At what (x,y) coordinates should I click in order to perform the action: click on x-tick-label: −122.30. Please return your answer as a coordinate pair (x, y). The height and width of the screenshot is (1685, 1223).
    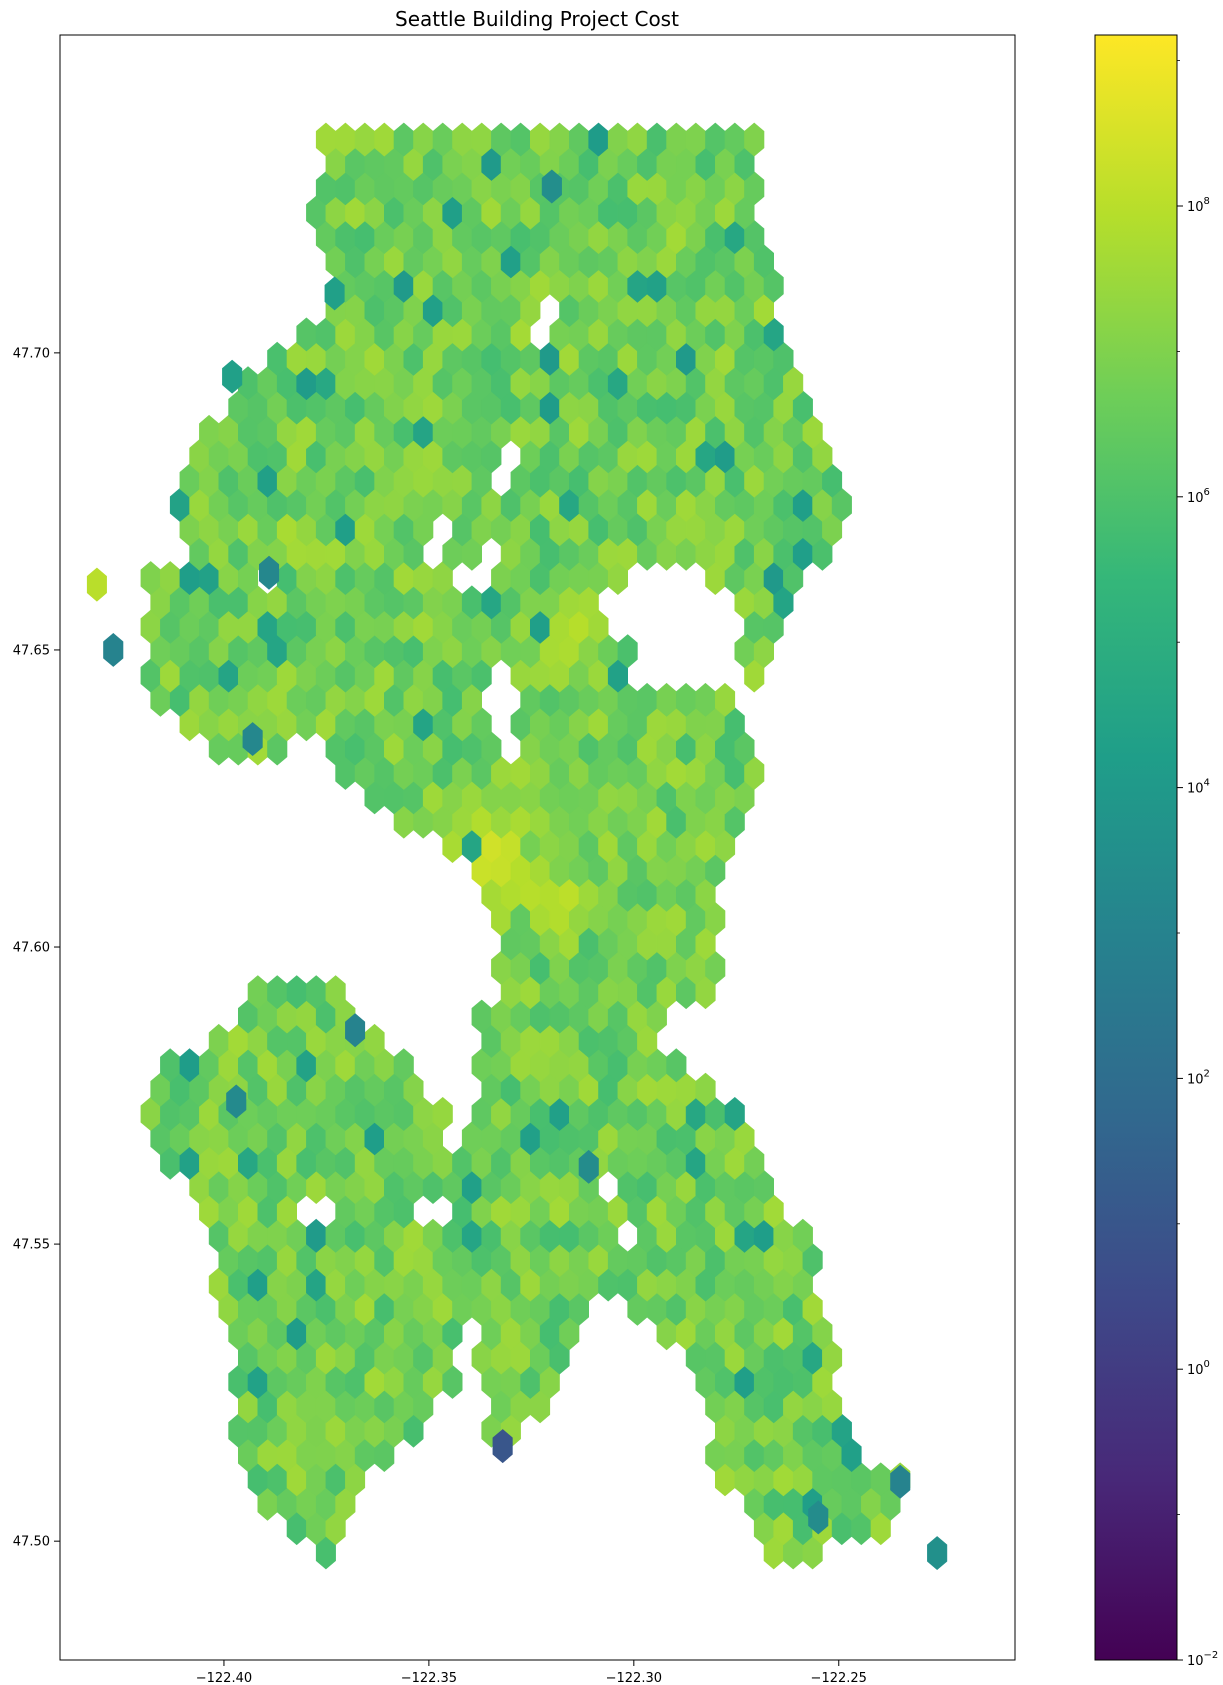
    Looking at the image, I should click on (634, 1678).